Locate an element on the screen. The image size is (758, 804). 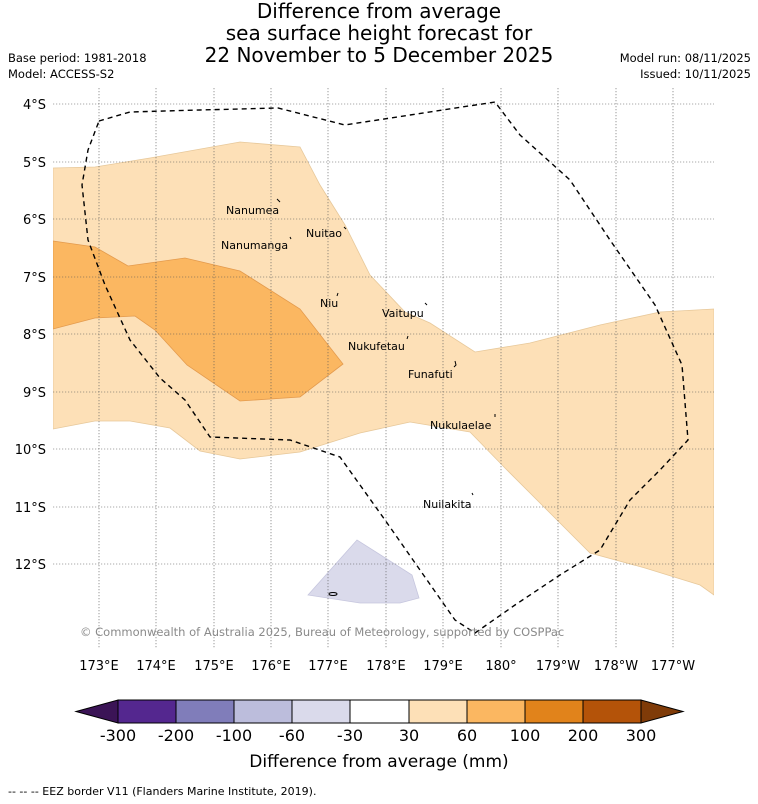
colorbar-tick: 60 is located at coordinates (467, 735).